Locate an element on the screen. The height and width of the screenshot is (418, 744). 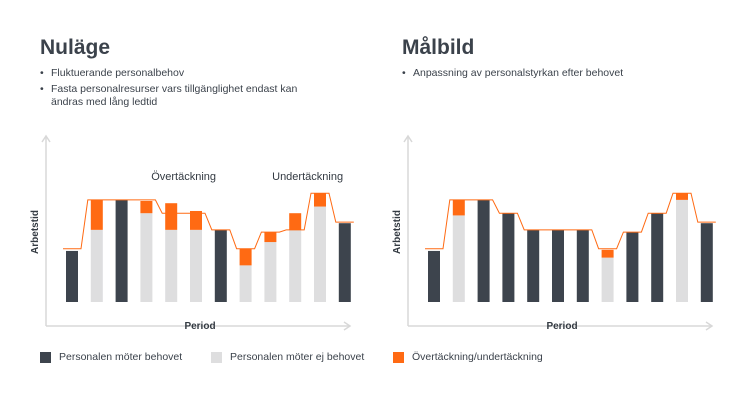
panel-title: Nuläge is located at coordinates (75, 47).